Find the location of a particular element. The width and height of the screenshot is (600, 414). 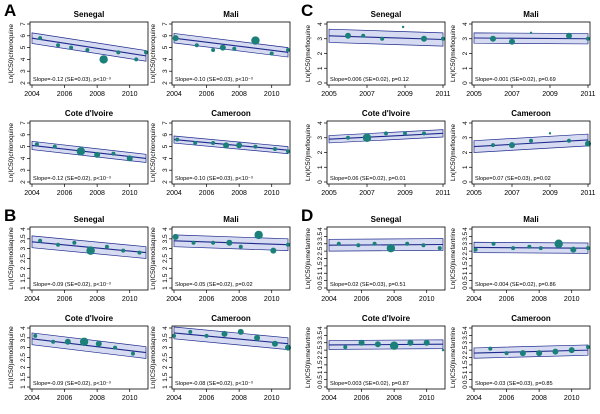

y-tick-label: 6 is located at coordinates (23, 135).